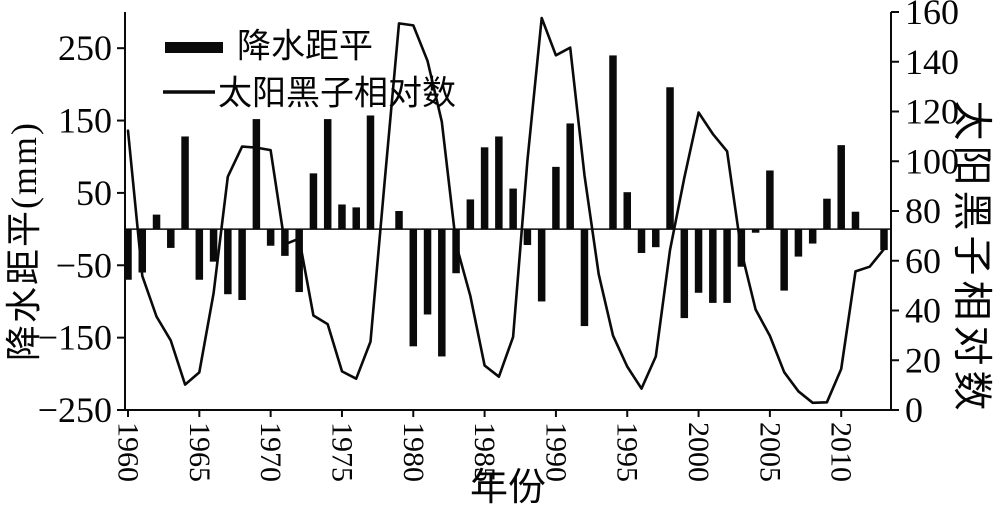 This screenshot has width=1000, height=521. What do you see at coordinates (171, 238) in the screenshot?
I see `bar-1963` at bounding box center [171, 238].